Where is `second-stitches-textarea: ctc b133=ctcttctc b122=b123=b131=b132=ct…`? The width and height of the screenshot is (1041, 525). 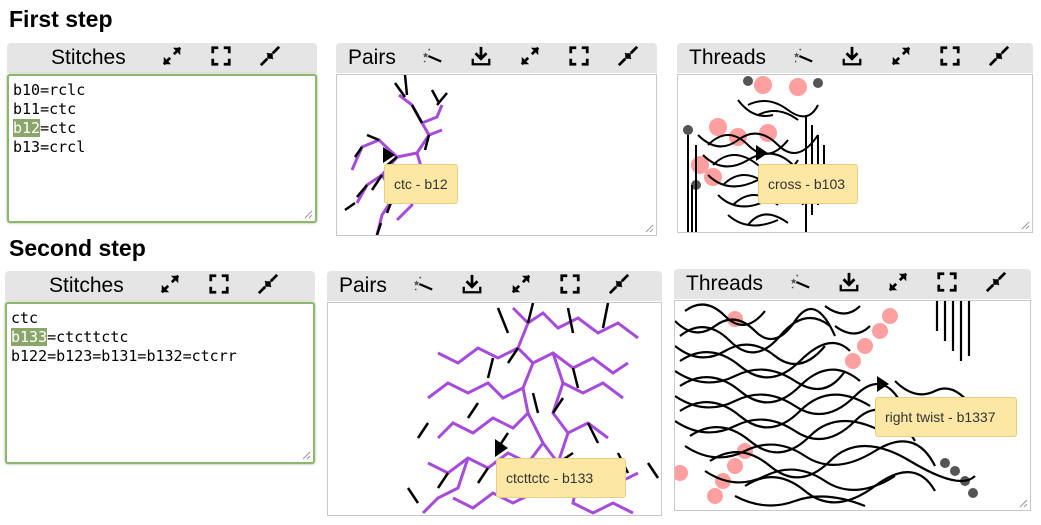
second-stitches-textarea: ctc b133=ctcttctc b122=b123=b131=b132=ct… is located at coordinates (160, 383).